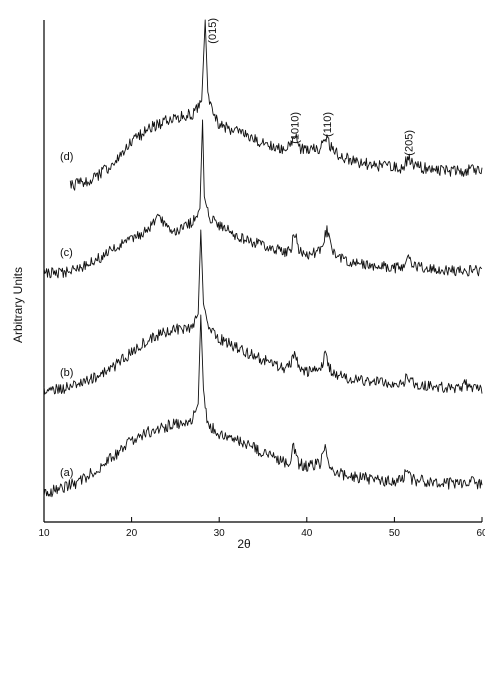  Describe the element at coordinates (480, 533) in the screenshot. I see `x-tick-label: 60` at that location.